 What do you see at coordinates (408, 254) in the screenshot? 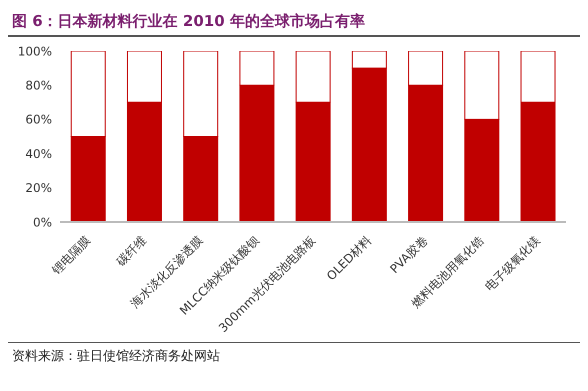
I see `x-tick-label: PVA胶卷` at bounding box center [408, 254].